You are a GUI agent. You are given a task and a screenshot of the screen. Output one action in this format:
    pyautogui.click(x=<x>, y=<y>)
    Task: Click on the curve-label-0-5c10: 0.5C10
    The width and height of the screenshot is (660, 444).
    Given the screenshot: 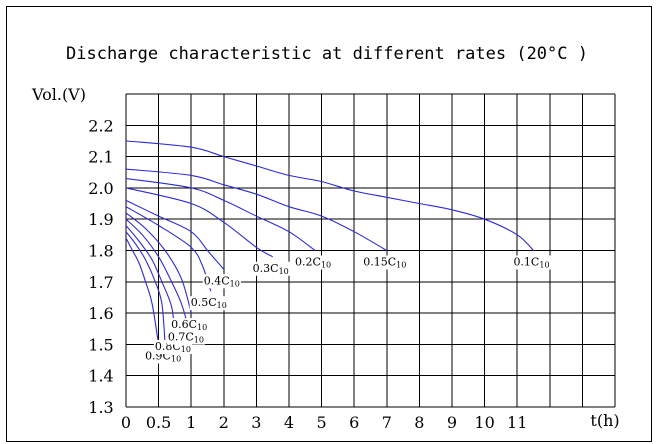 What is the action you would take?
    pyautogui.click(x=208, y=303)
    